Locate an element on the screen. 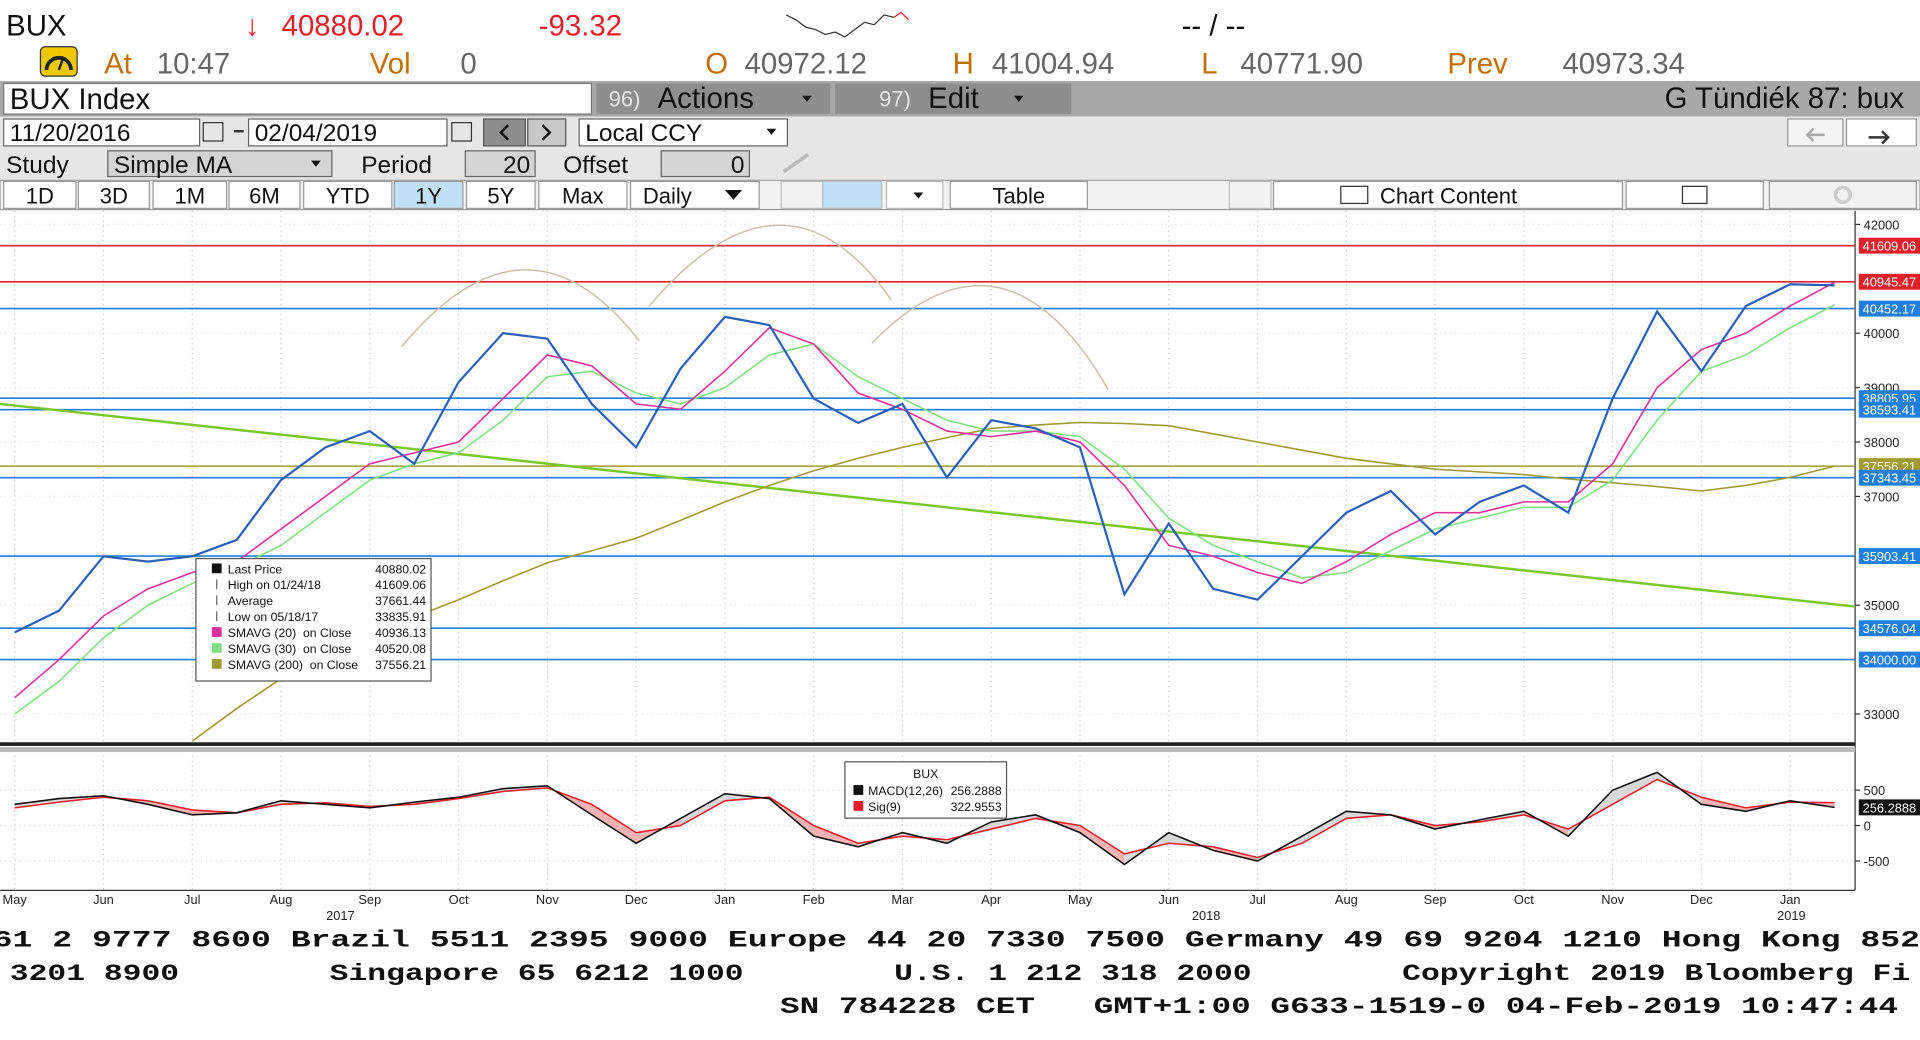  period: 20 is located at coordinates (516, 165).